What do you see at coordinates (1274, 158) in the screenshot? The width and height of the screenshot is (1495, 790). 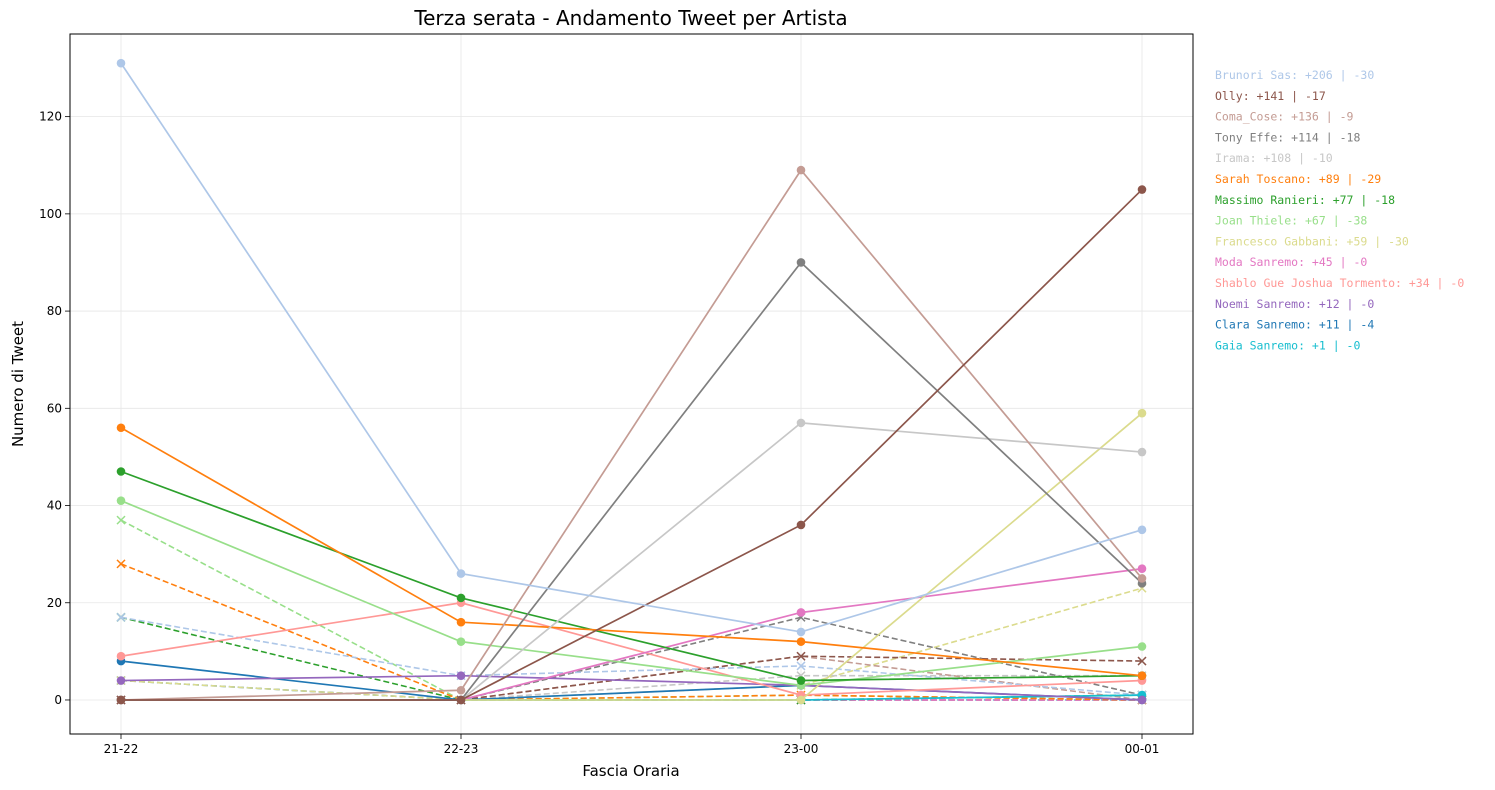 I see `legend-entry: Irama: +108 | -10` at bounding box center [1274, 158].